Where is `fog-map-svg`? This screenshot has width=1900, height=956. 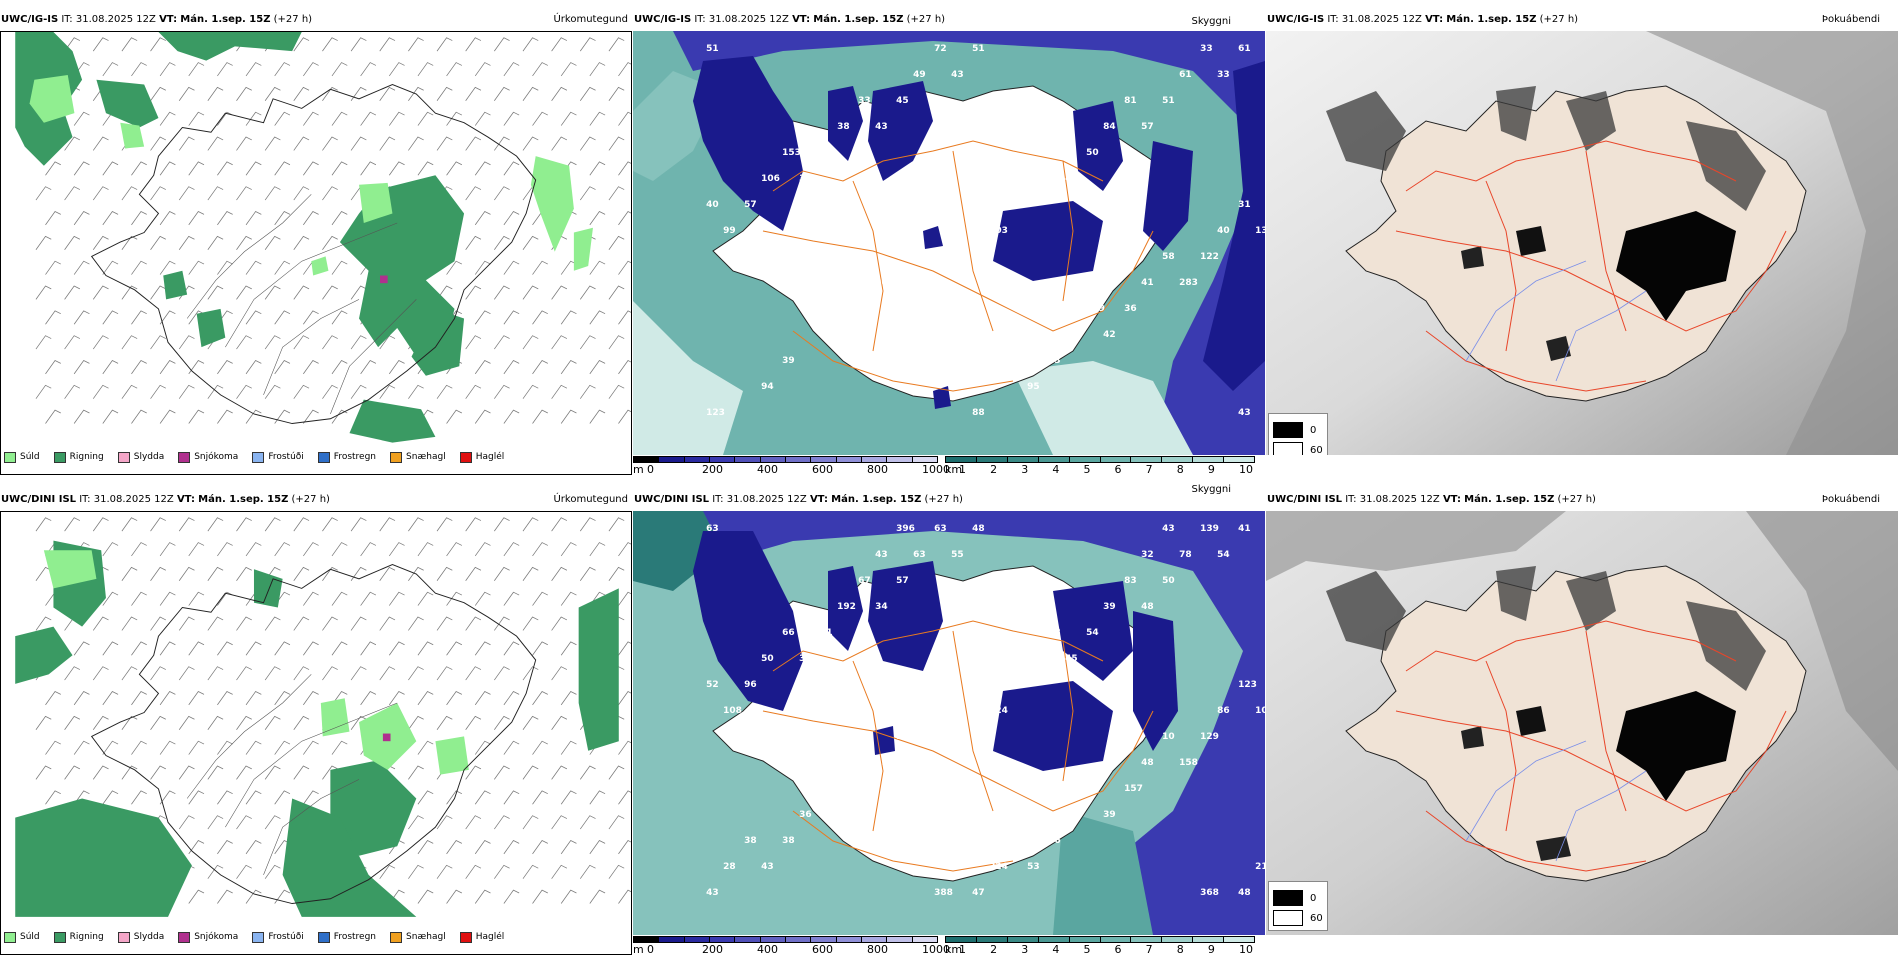
fog-map-svg is located at coordinates (1582, 243).